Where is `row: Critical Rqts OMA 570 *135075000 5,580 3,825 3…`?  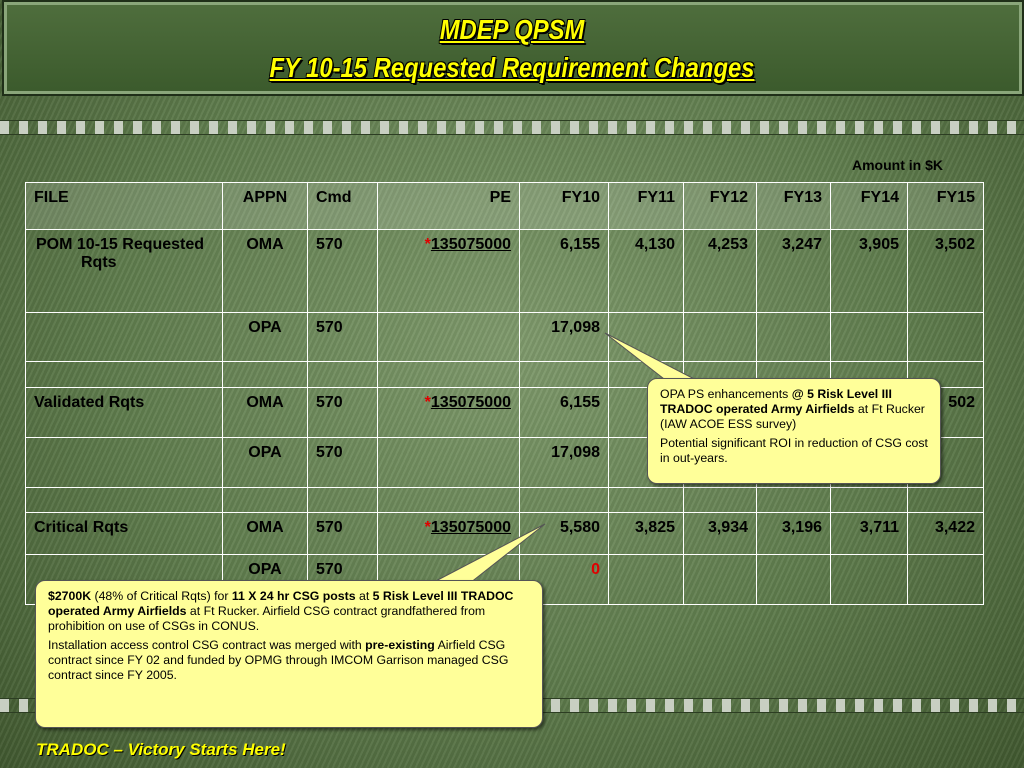
row: Critical Rqts OMA 570 *135075000 5,580 3,825 3… is located at coordinates (504, 533).